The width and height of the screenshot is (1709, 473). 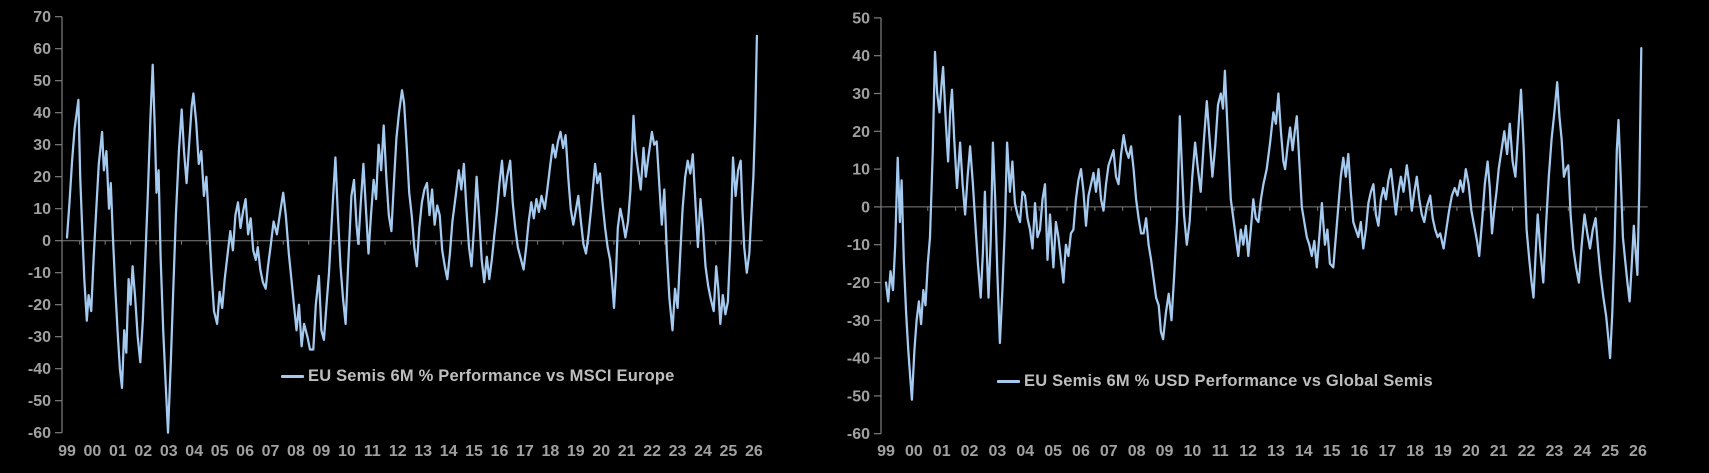 I want to click on y-tick-label: 70, so click(x=42, y=17).